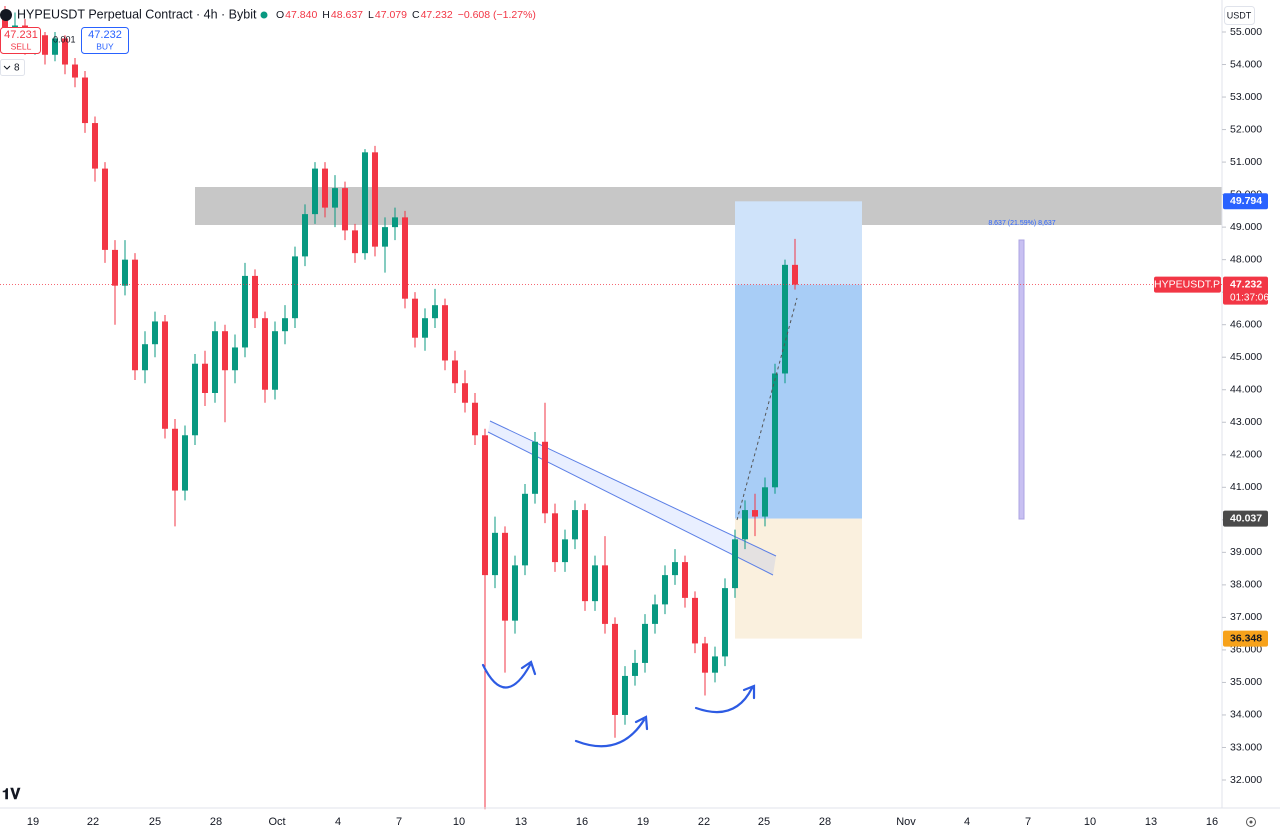 Image resolution: width=1280 pixels, height=837 pixels. Describe the element at coordinates (1246, 201) in the screenshot. I see `price-badge-label: 49.794` at that location.